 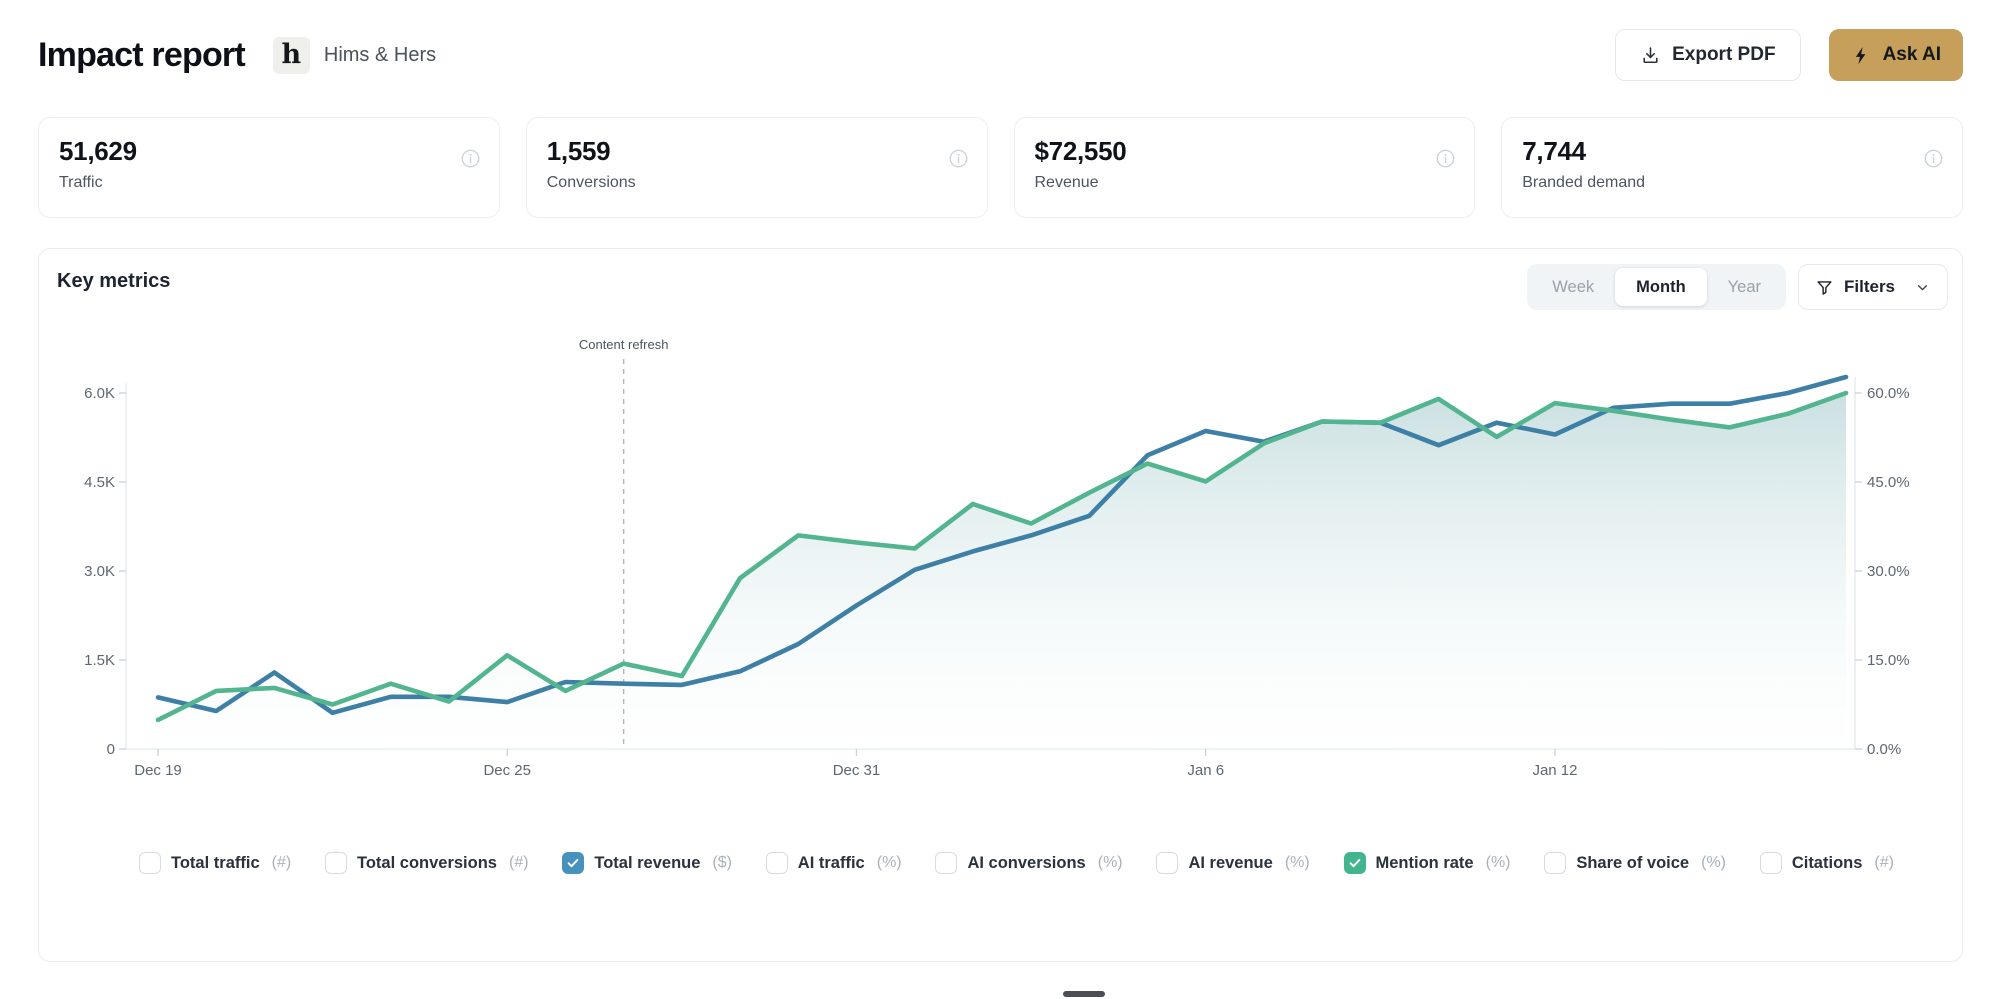 What do you see at coordinates (99, 571) in the screenshot?
I see `svg-text: 3.0K` at bounding box center [99, 571].